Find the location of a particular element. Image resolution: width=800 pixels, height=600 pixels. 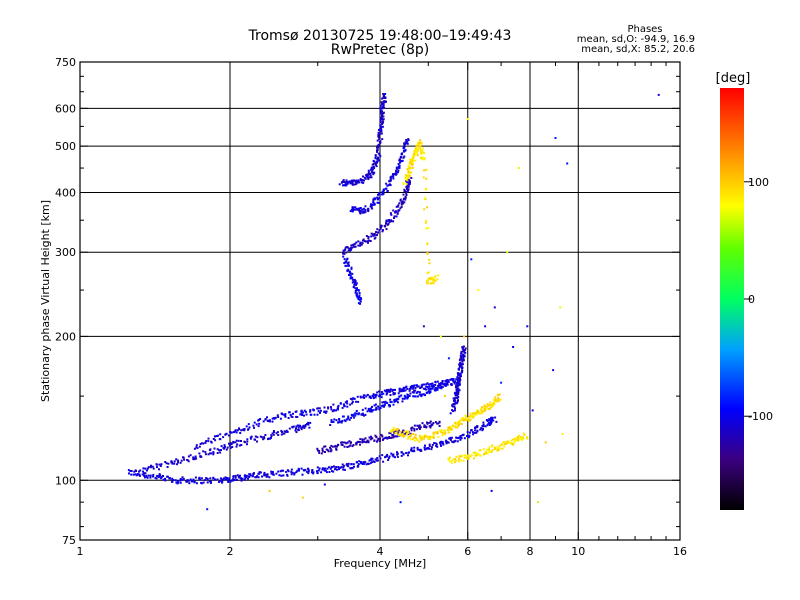

x-axis-label: Frequency [MHz] is located at coordinates (380, 563).